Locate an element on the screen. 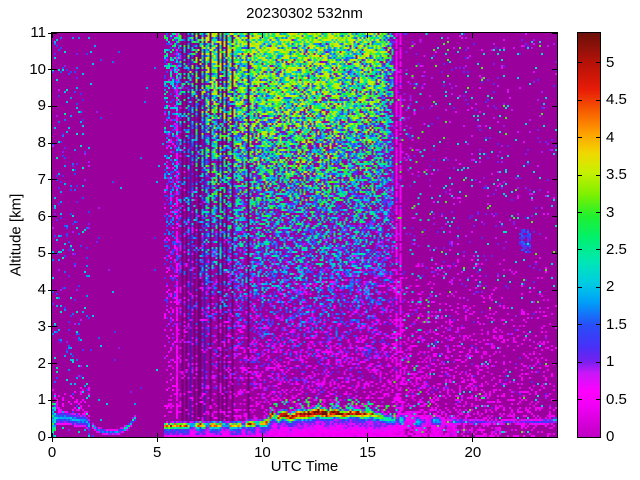 This screenshot has height=480, width=640. y-tick-label: 10 is located at coordinates (37, 69).